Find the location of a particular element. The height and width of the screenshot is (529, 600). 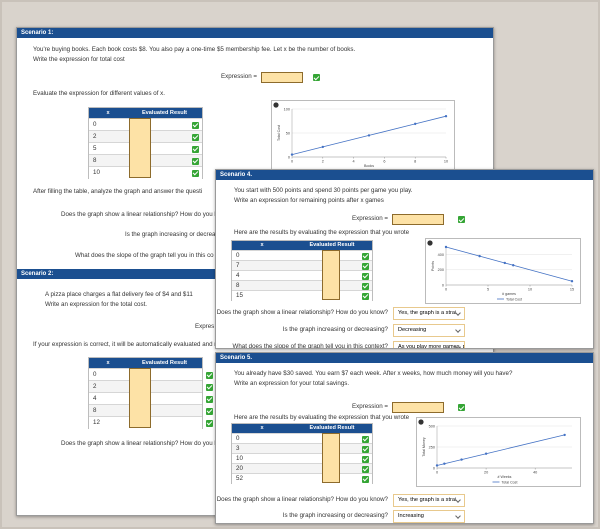

y-tick-label: 500 is located at coordinates (432, 426).